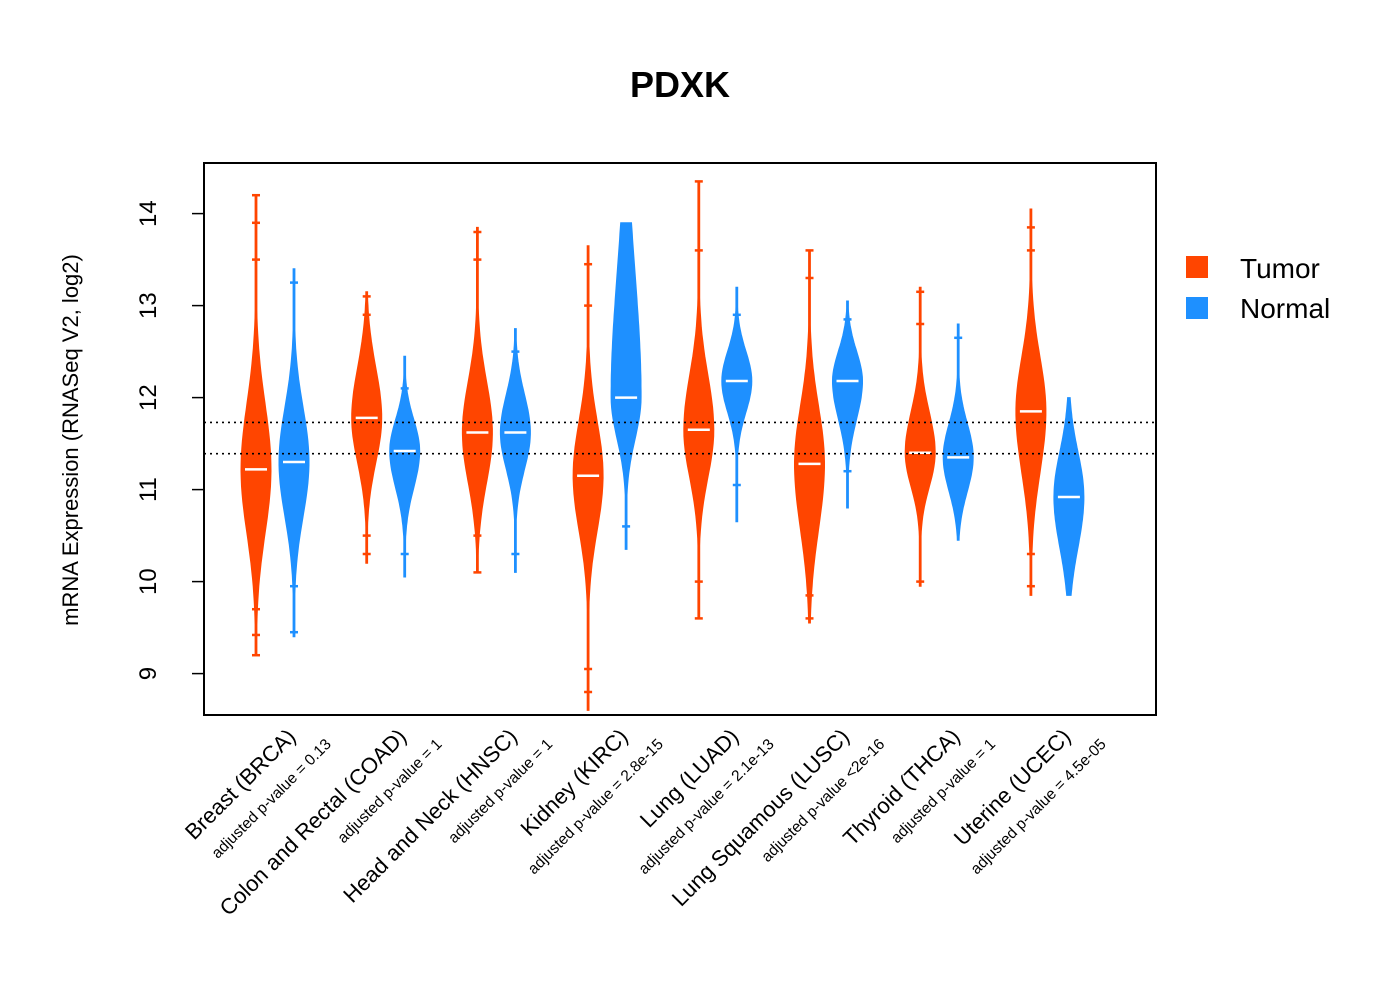 The height and width of the screenshot is (1000, 1400). I want to click on chart-title: PDXK, so click(680, 84).